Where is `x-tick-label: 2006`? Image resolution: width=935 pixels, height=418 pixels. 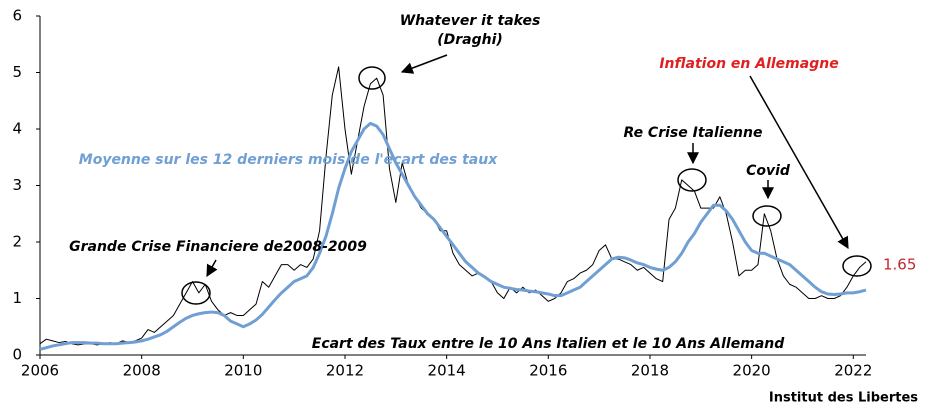 x-tick-label: 2006 is located at coordinates (40, 371).